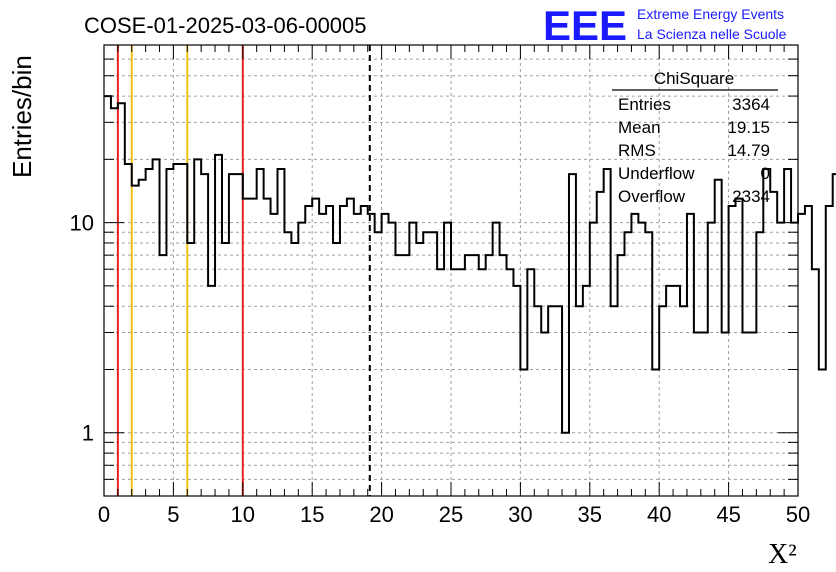  What do you see at coordinates (590, 514) in the screenshot?
I see `x-tick-label: 35` at bounding box center [590, 514].